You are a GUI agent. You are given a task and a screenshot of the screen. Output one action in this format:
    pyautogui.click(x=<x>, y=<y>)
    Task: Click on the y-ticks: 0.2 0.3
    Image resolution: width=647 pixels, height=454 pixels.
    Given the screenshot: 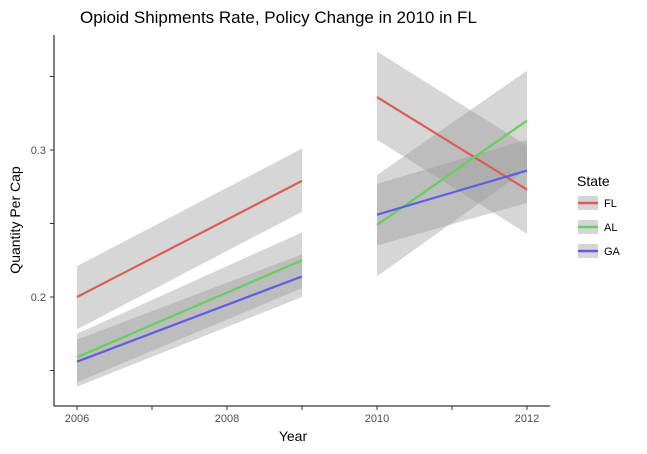 What is the action you would take?
    pyautogui.click(x=42, y=223)
    